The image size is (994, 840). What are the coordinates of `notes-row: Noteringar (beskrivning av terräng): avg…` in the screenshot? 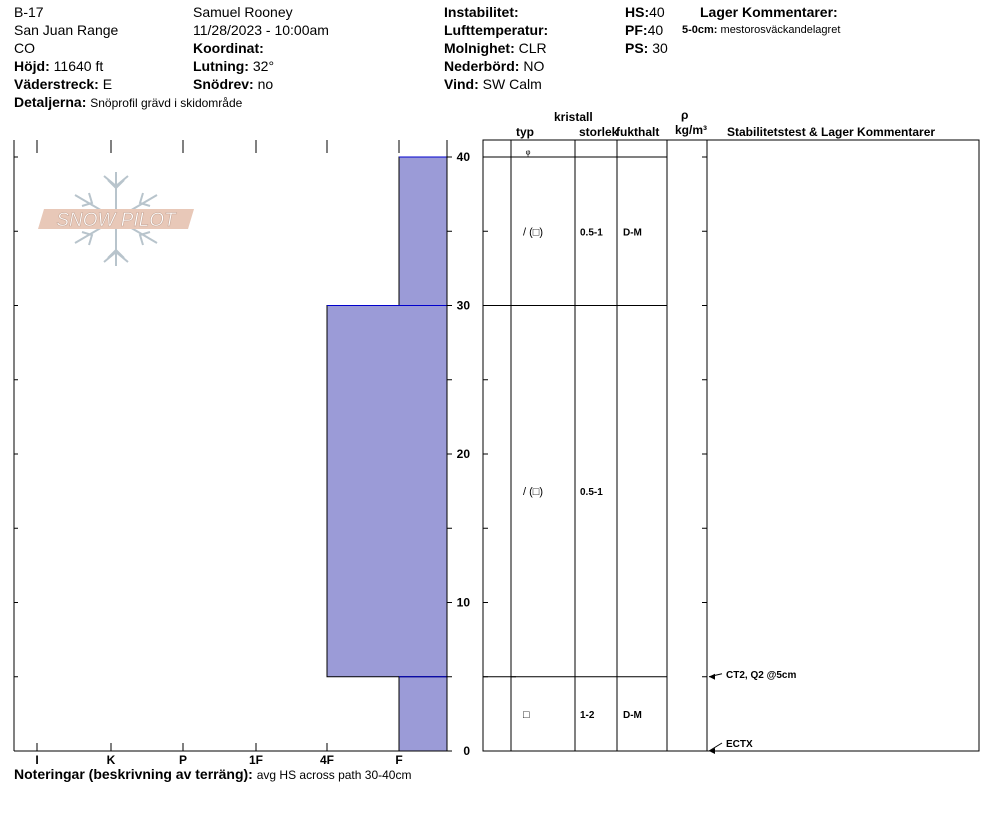 It's located at (212, 774).